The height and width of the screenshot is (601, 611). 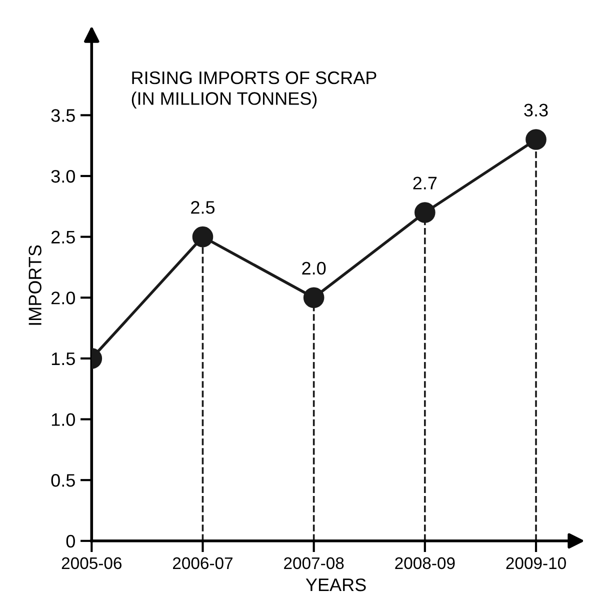 What do you see at coordinates (63, 359) in the screenshot?
I see `y-tick-label: 1.5` at bounding box center [63, 359].